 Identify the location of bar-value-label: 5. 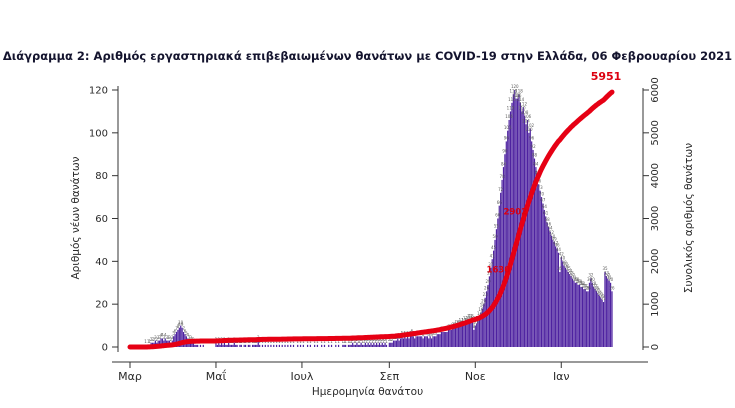
(173, 333).